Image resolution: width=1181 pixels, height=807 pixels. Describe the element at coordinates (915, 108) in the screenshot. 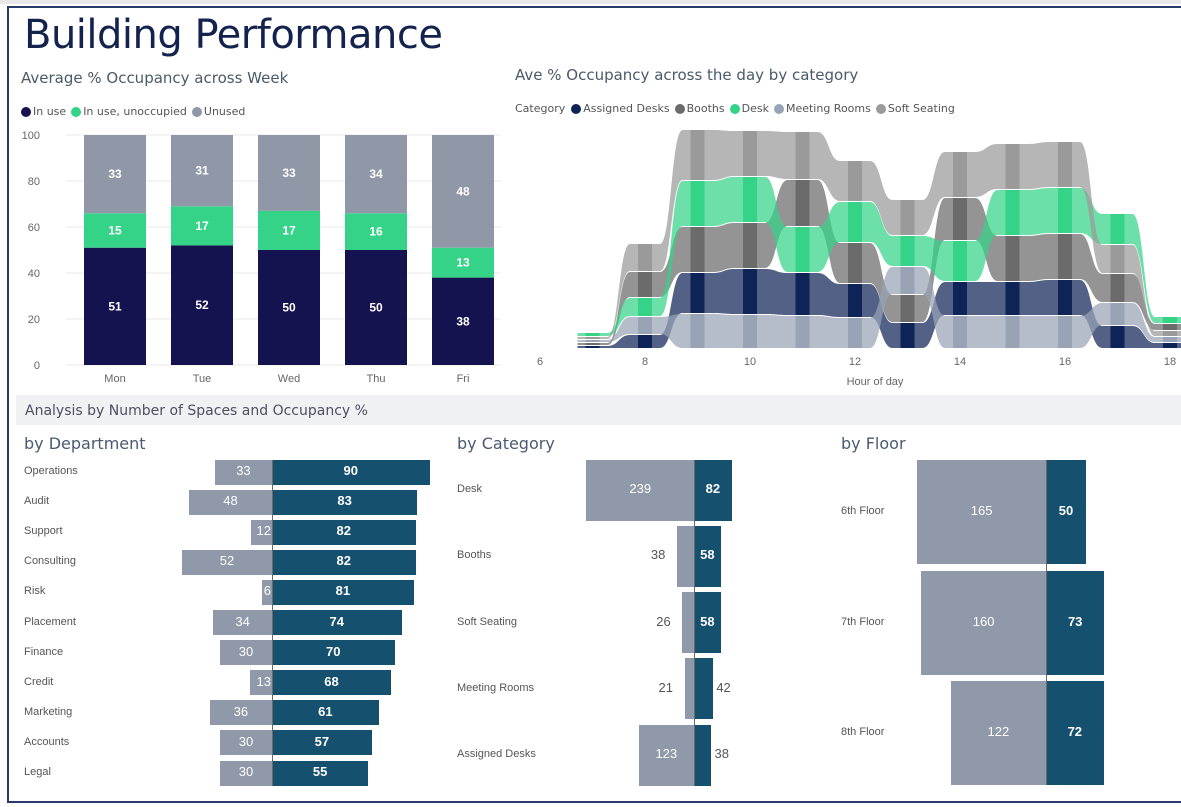

I see `legend-item-soft-seating: Soft Seating` at that location.